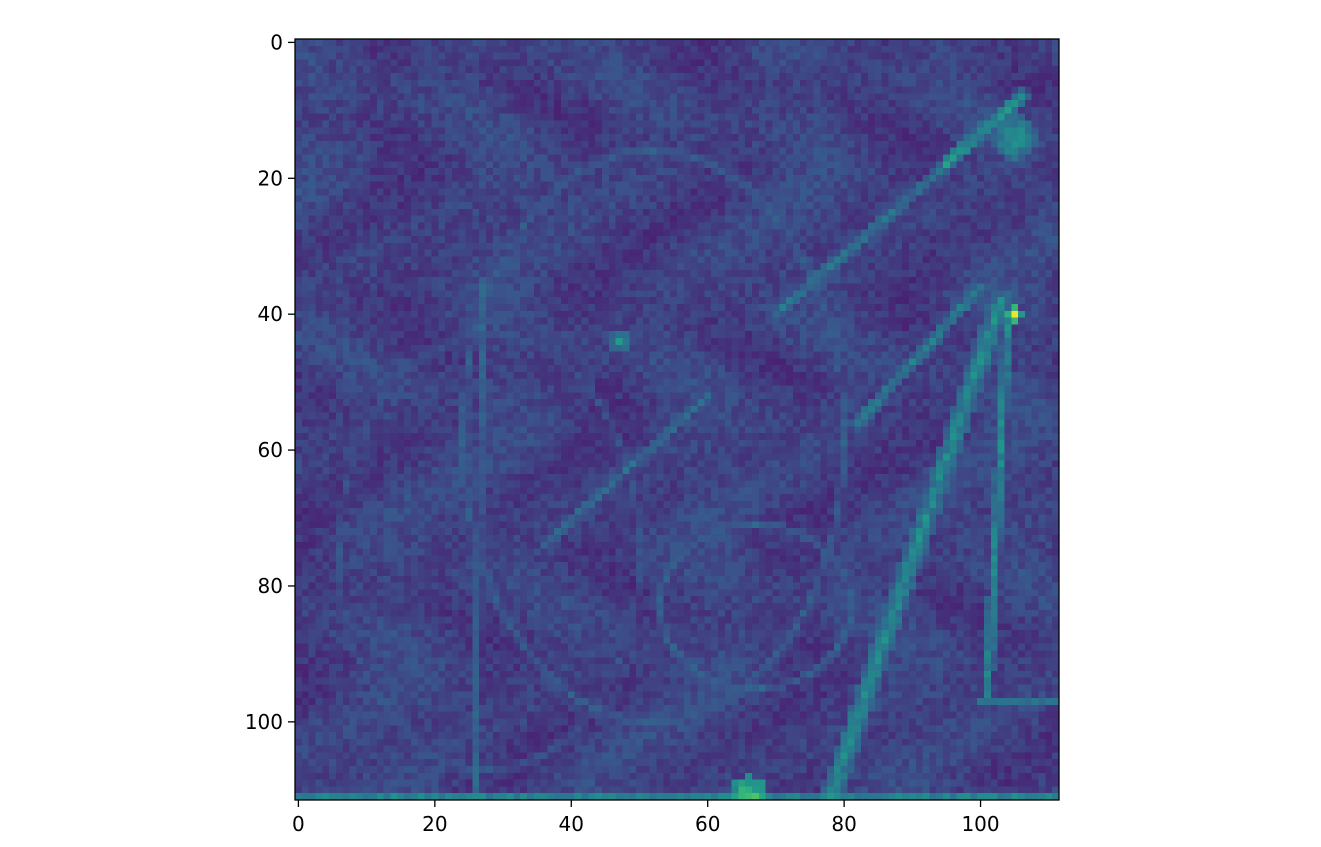 Image resolution: width=1321 pixels, height=847 pixels. What do you see at coordinates (980, 824) in the screenshot?
I see `x-tick-label: 100` at bounding box center [980, 824].